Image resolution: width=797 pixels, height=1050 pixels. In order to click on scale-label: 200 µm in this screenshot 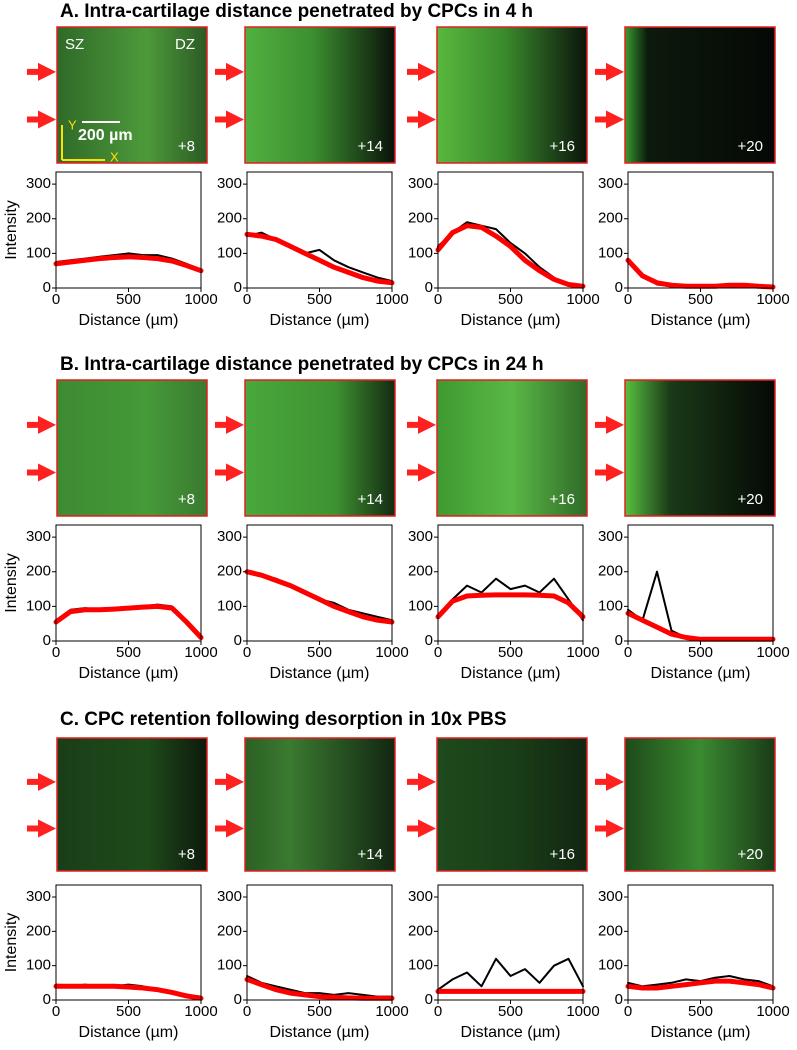, I will do `click(105, 135)`.